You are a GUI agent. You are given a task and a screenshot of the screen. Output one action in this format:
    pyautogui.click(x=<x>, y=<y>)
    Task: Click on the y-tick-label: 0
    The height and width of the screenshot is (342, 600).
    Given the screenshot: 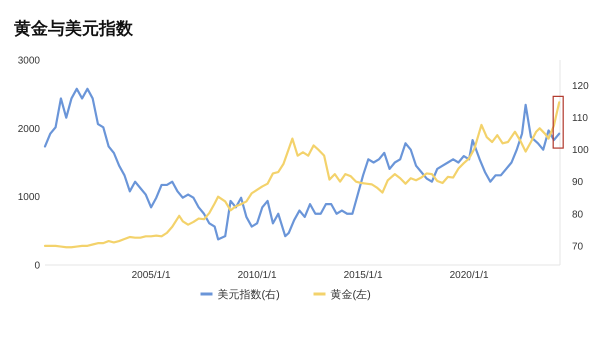 What is the action you would take?
    pyautogui.click(x=37, y=266)
    